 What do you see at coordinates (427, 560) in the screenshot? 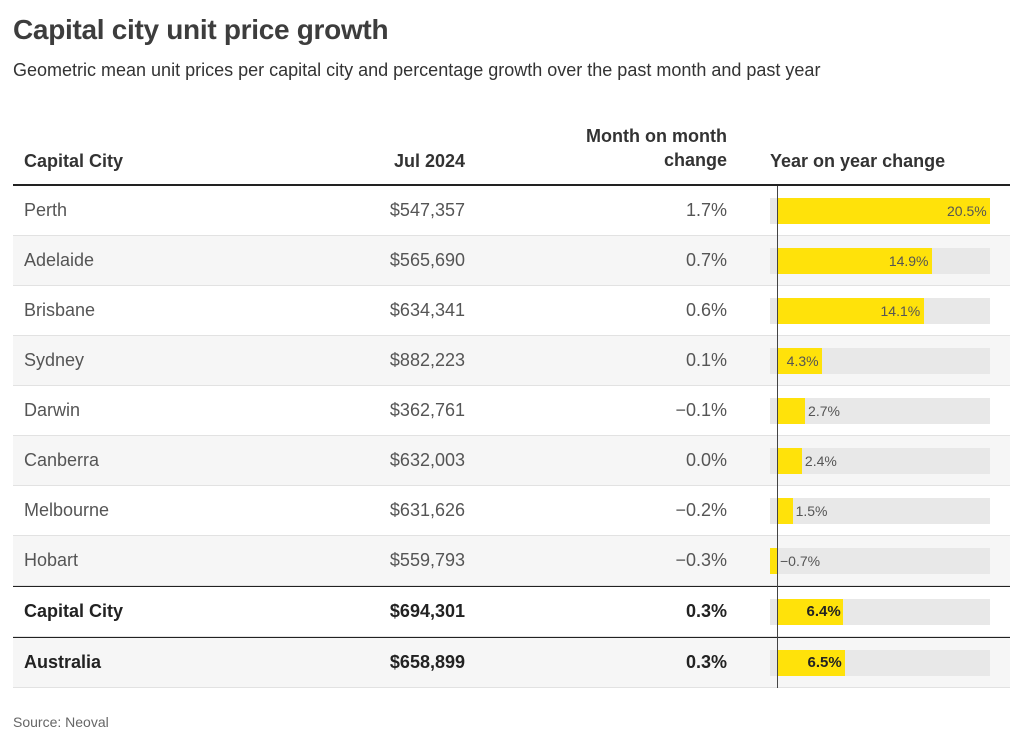
I see `unit-price: $559,793` at bounding box center [427, 560].